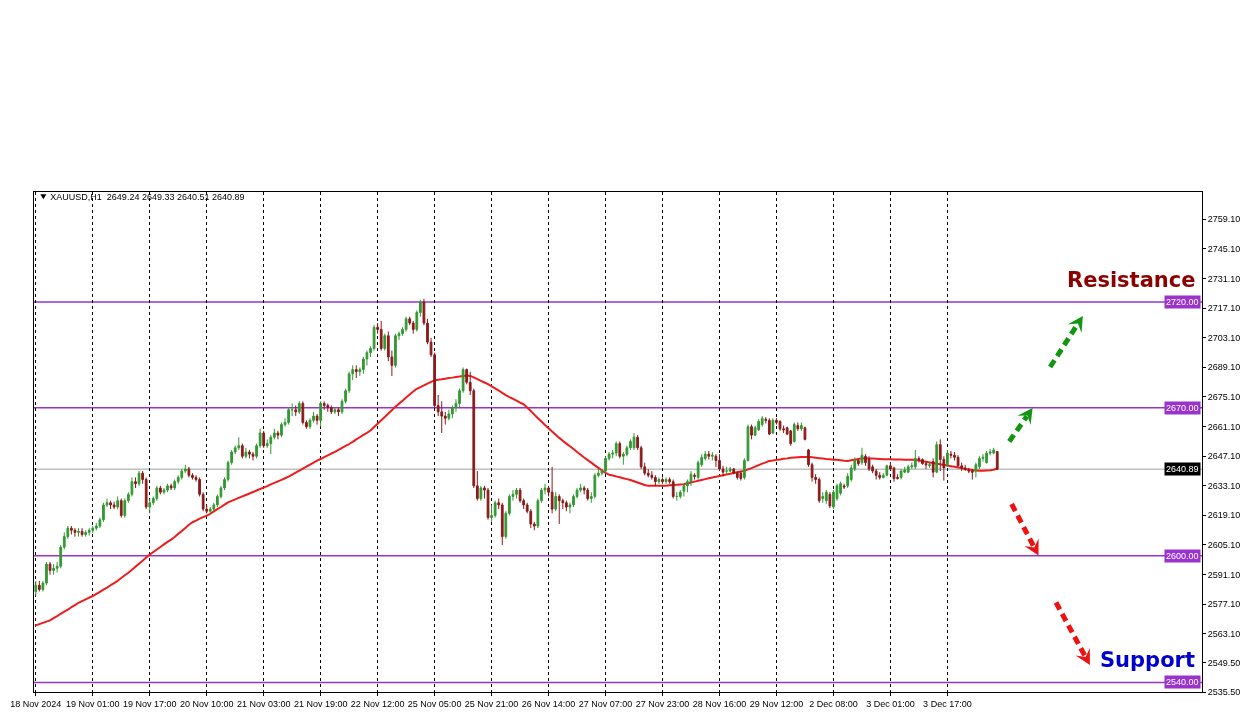 The height and width of the screenshot is (716, 1250). What do you see at coordinates (833, 703) in the screenshot?
I see `x-tick-label: 2 Dec 08:00` at bounding box center [833, 703].